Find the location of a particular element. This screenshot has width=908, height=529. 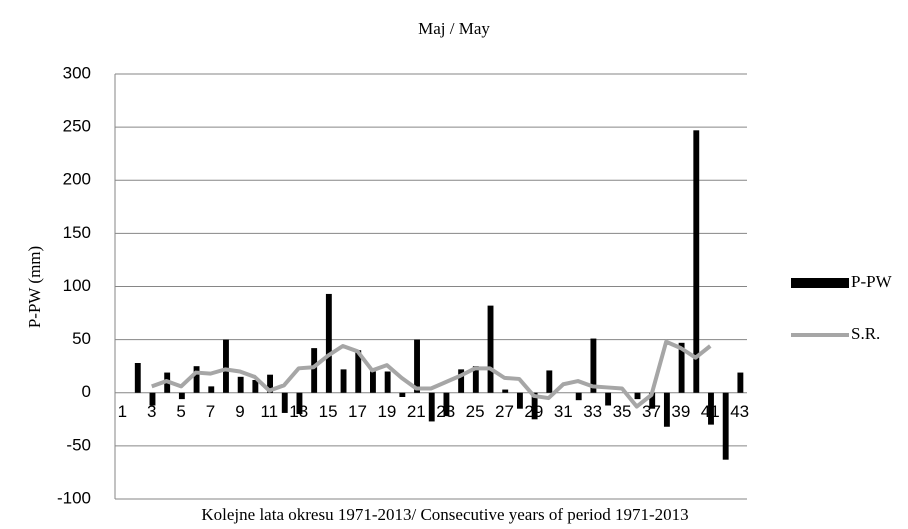

y-tick-label: 50 is located at coordinates (81, 338).